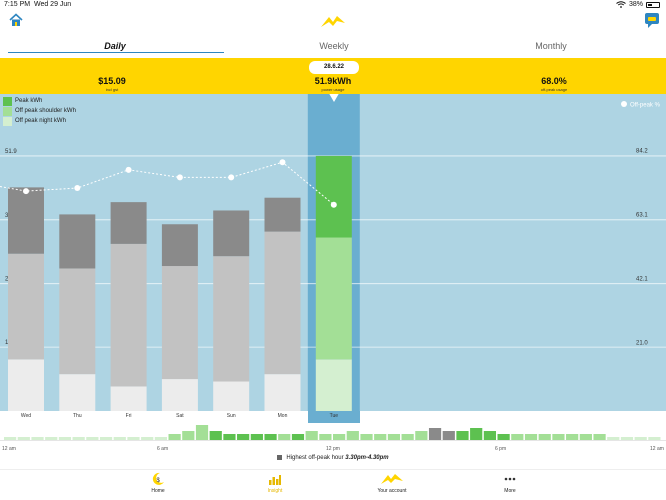  Describe the element at coordinates (554, 81) in the screenshot. I see `off-peak-value: 68.0%` at that location.